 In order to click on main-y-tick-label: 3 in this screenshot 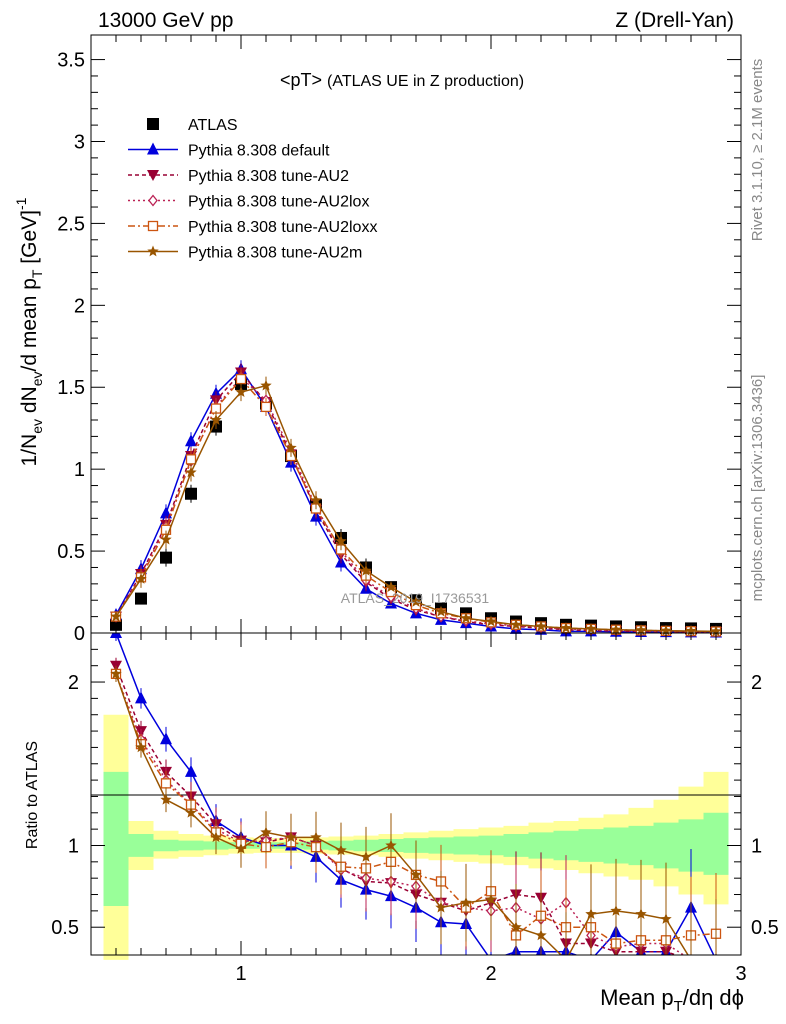, I will do `click(79, 142)`.